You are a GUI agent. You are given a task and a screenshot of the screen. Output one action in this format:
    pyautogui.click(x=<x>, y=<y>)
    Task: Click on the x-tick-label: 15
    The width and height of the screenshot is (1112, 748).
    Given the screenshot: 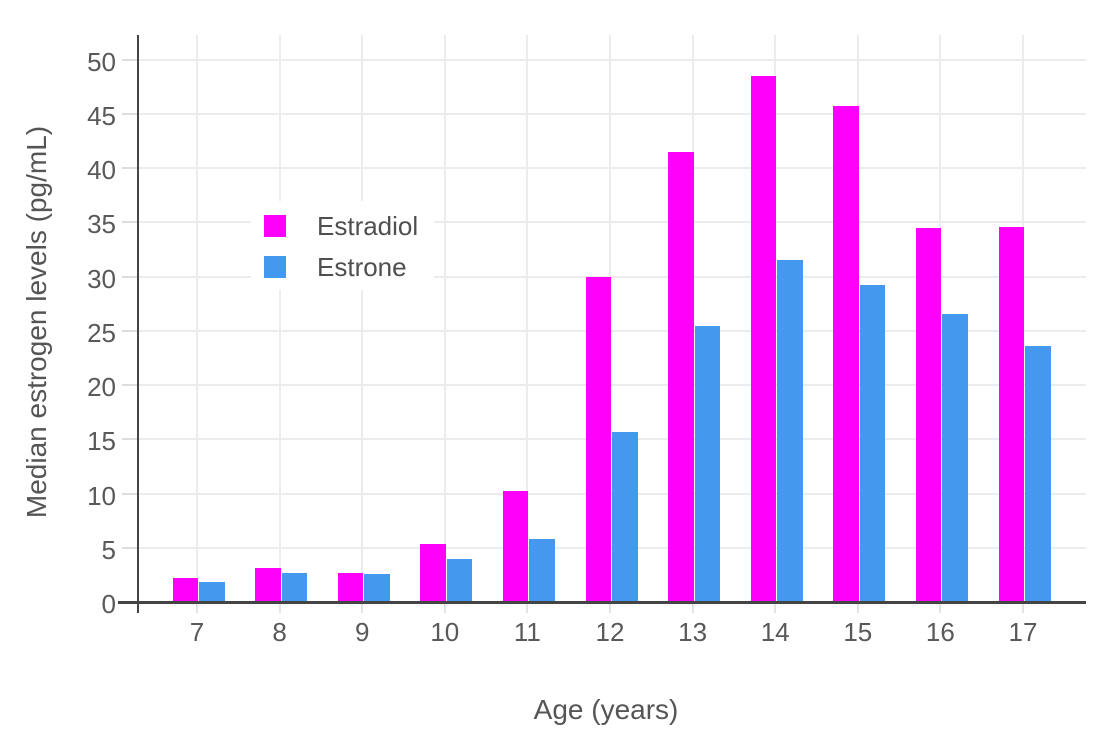 What is the action you would take?
    pyautogui.click(x=858, y=632)
    